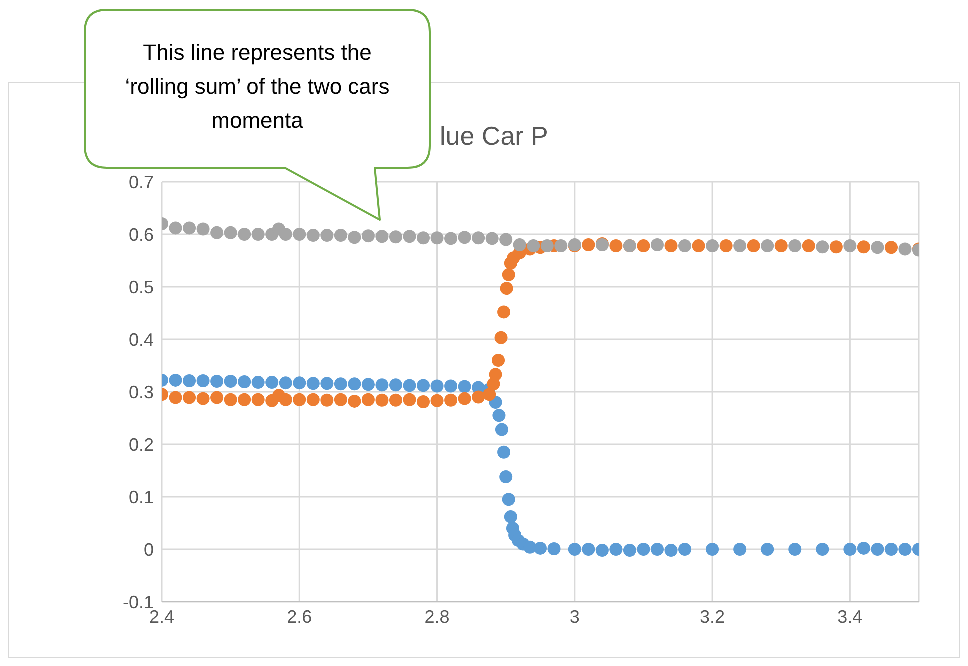  What do you see at coordinates (149, 550) in the screenshot?
I see `y-tick-label: 0` at bounding box center [149, 550].